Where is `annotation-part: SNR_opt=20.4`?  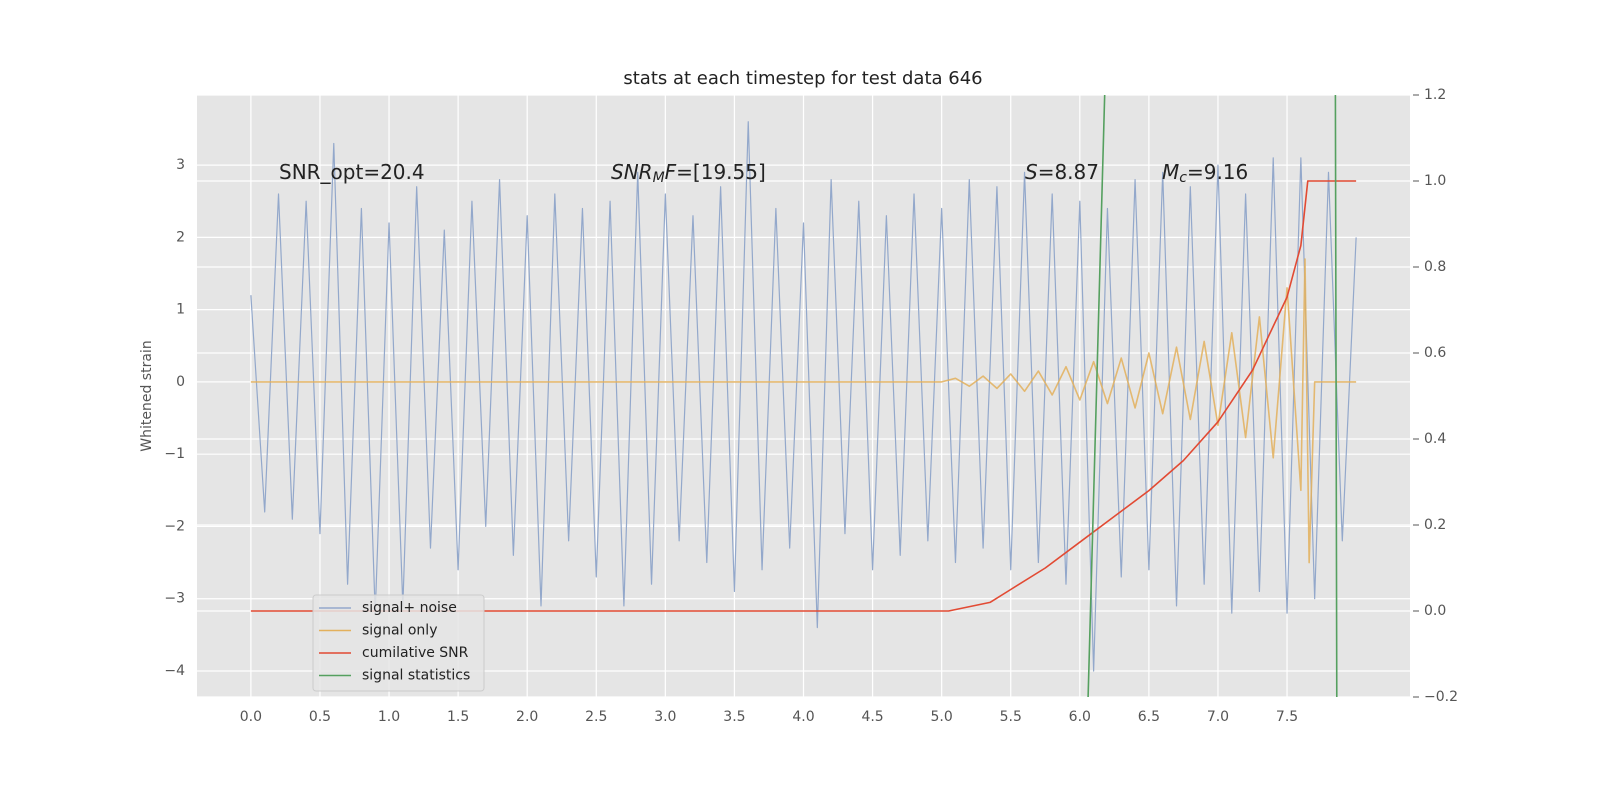 annotation-part: SNR_opt=20.4 is located at coordinates (352, 172).